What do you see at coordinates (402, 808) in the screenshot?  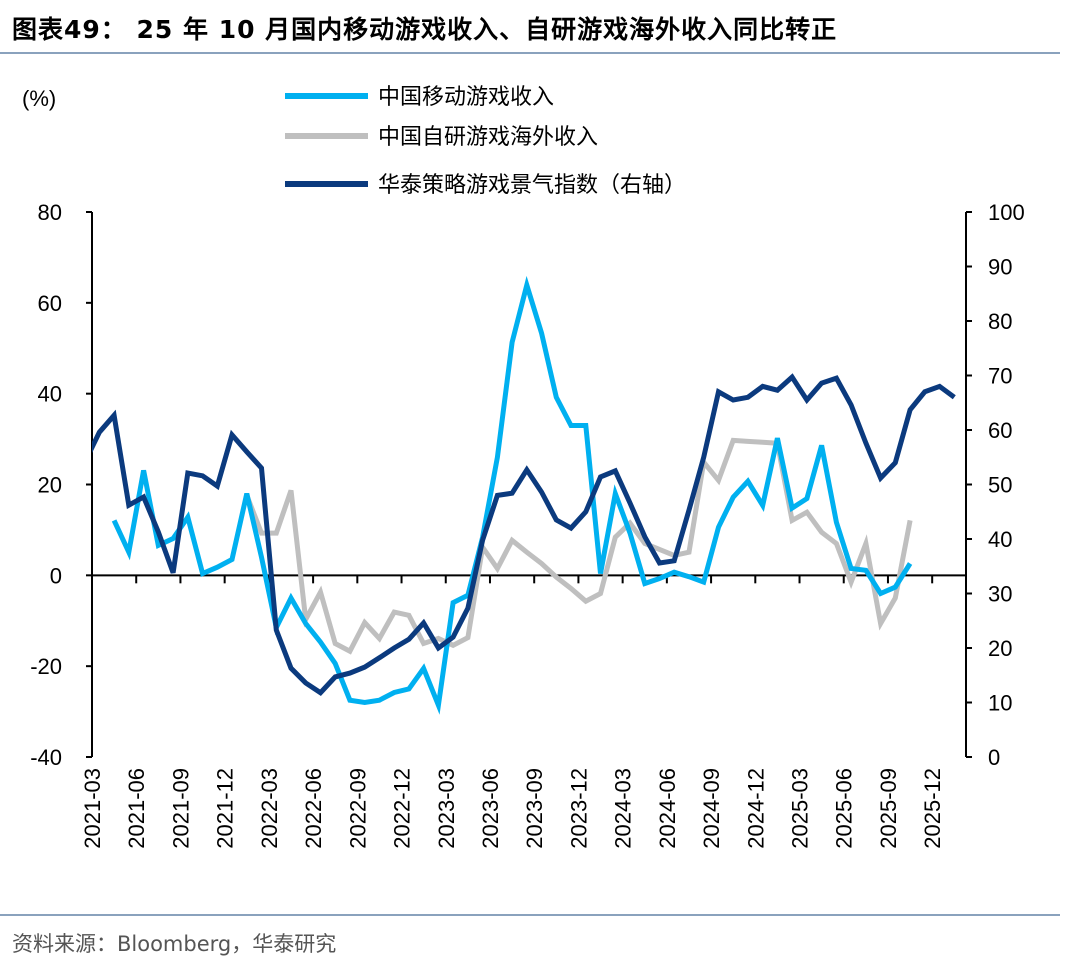 I see `x-tick-label: 2022-12` at bounding box center [402, 808].